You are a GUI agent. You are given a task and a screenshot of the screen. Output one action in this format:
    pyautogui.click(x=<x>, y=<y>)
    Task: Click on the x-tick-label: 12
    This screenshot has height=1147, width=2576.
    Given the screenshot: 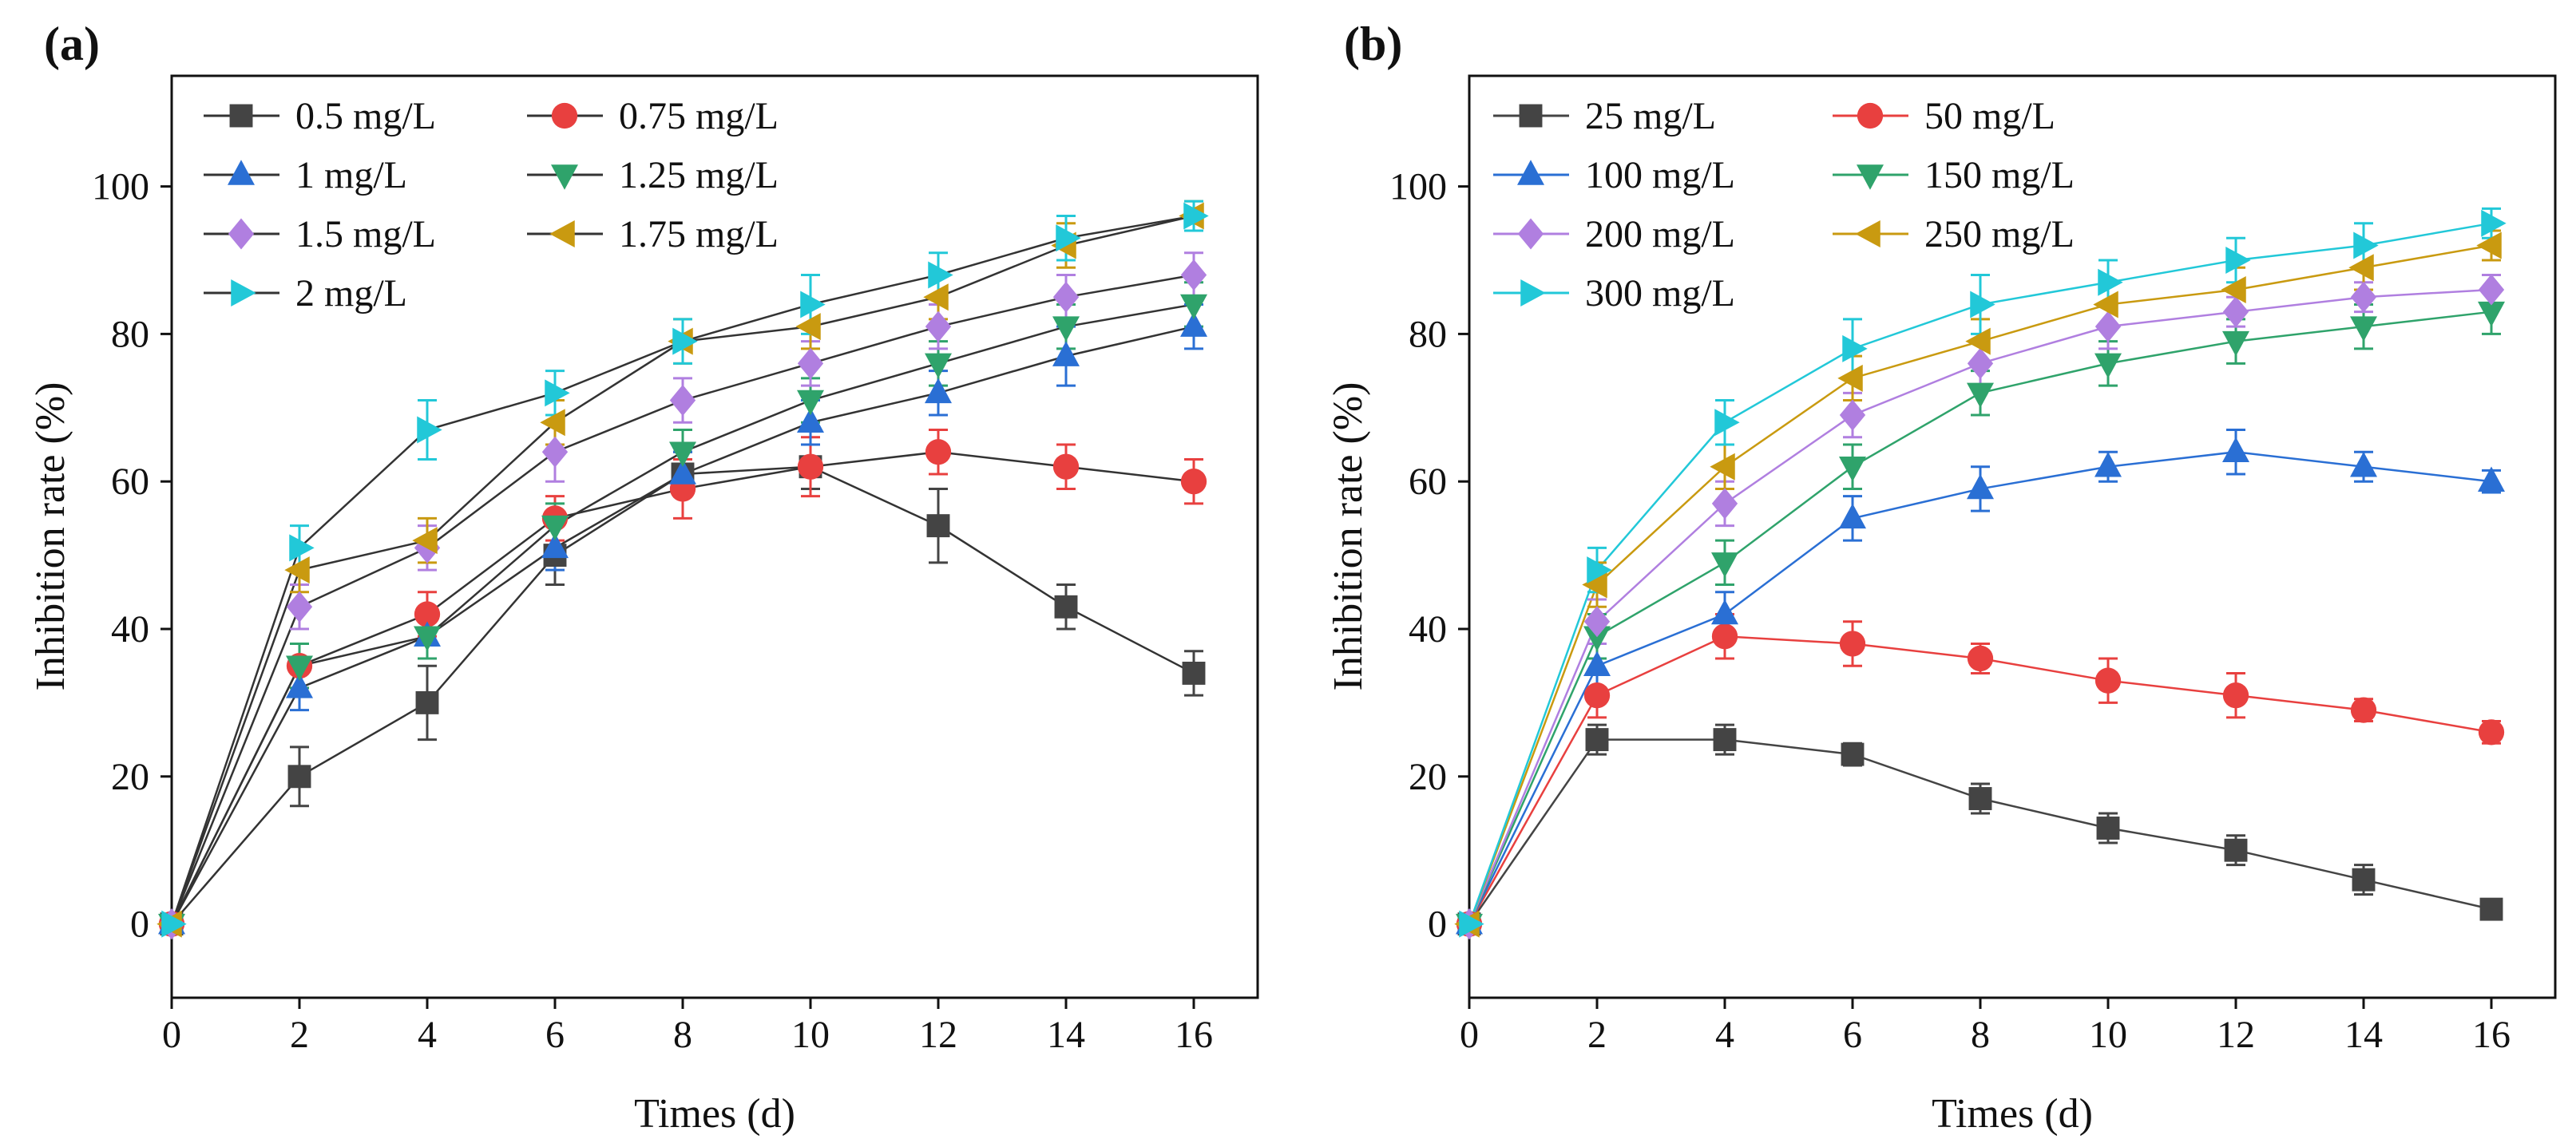 What is the action you would take?
    pyautogui.click(x=938, y=1035)
    